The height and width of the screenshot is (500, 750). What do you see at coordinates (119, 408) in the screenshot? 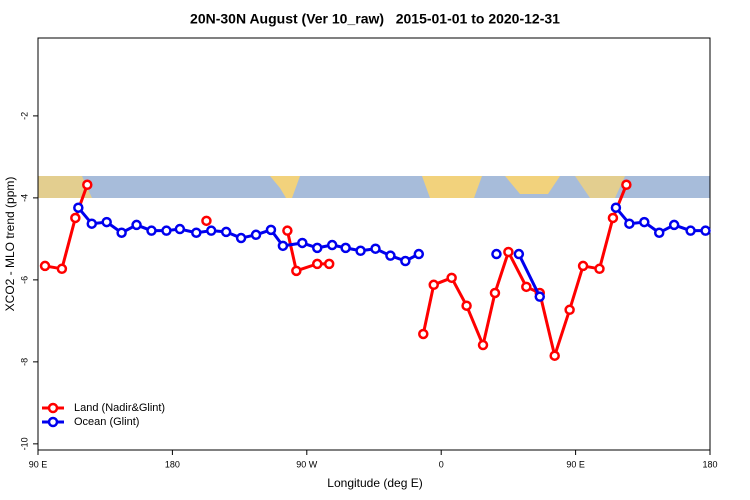
I see `legend-label: Land (Nadir&Glint)` at bounding box center [119, 408].